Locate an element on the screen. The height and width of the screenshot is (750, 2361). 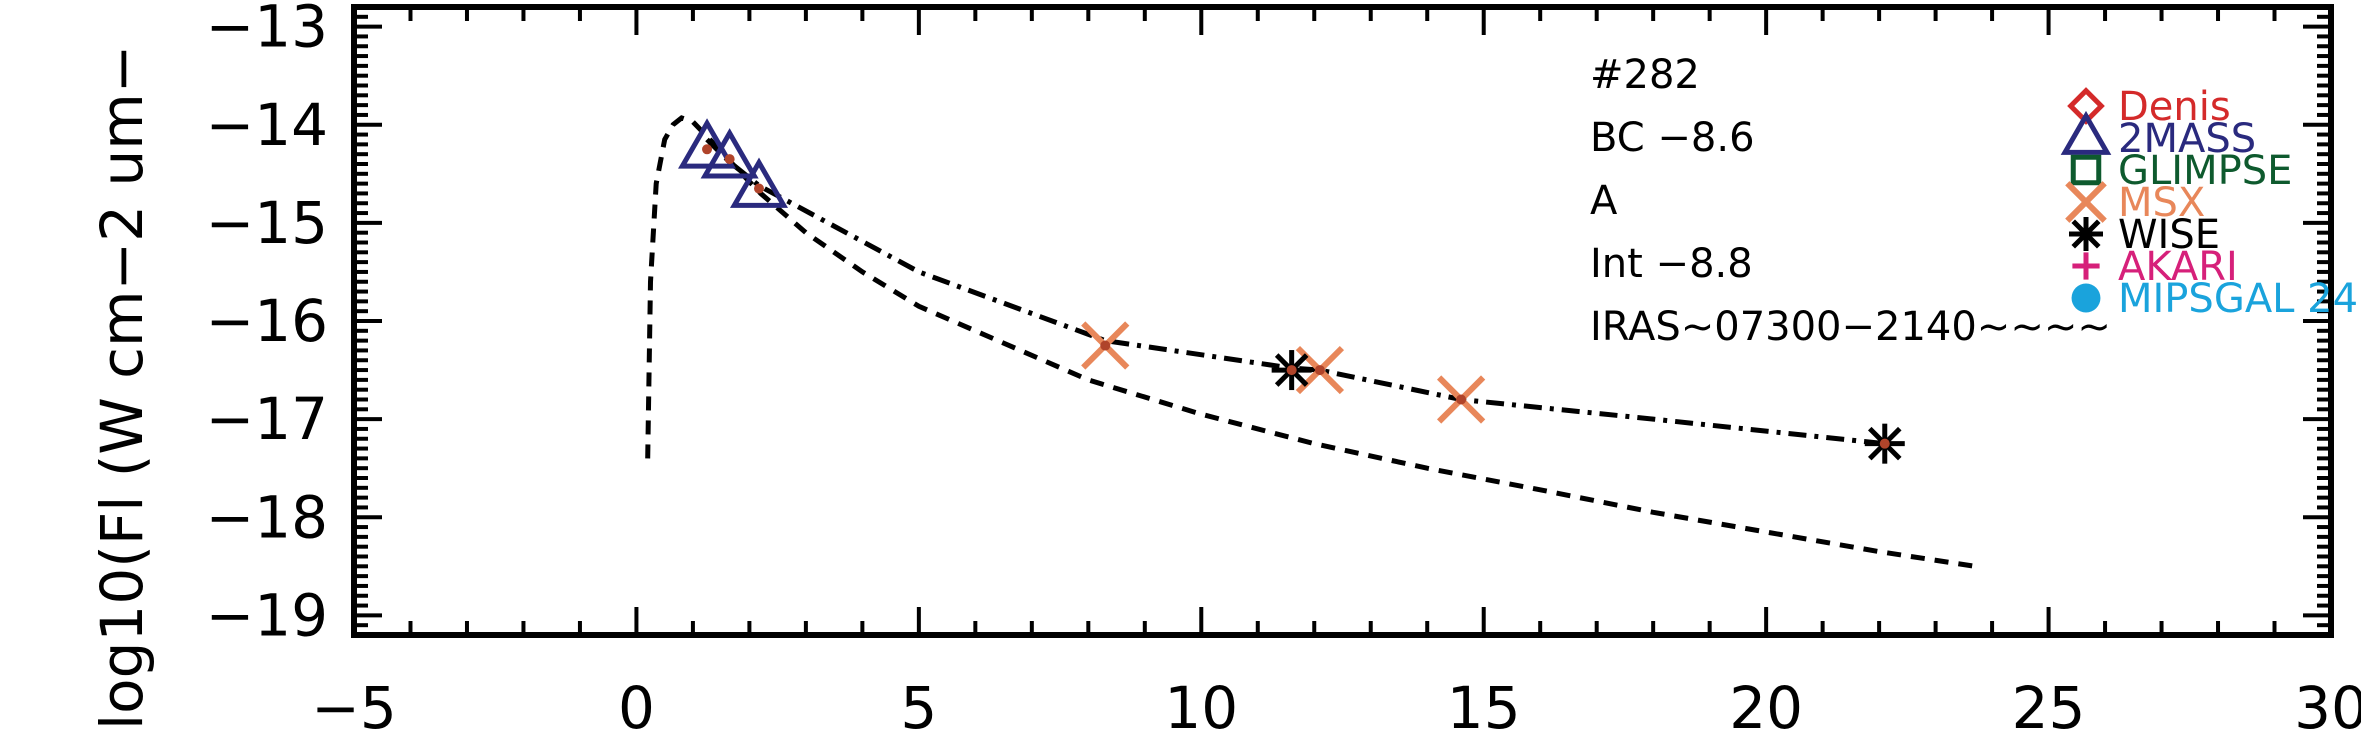
y-tick-label: −17 is located at coordinates (267, 419).